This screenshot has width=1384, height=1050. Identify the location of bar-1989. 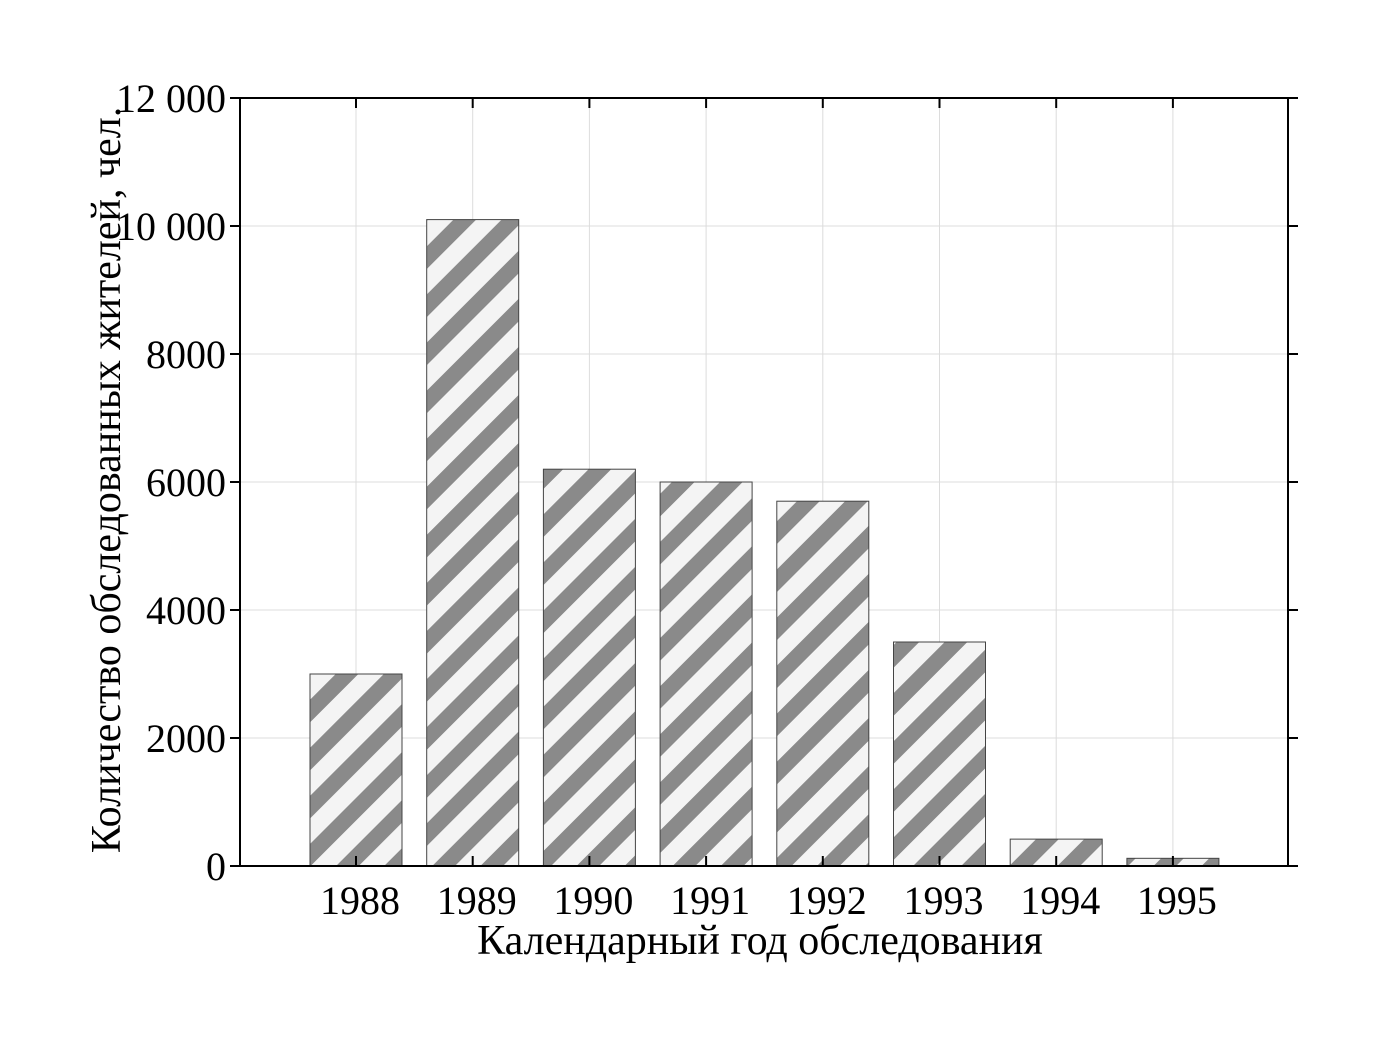
(473, 543).